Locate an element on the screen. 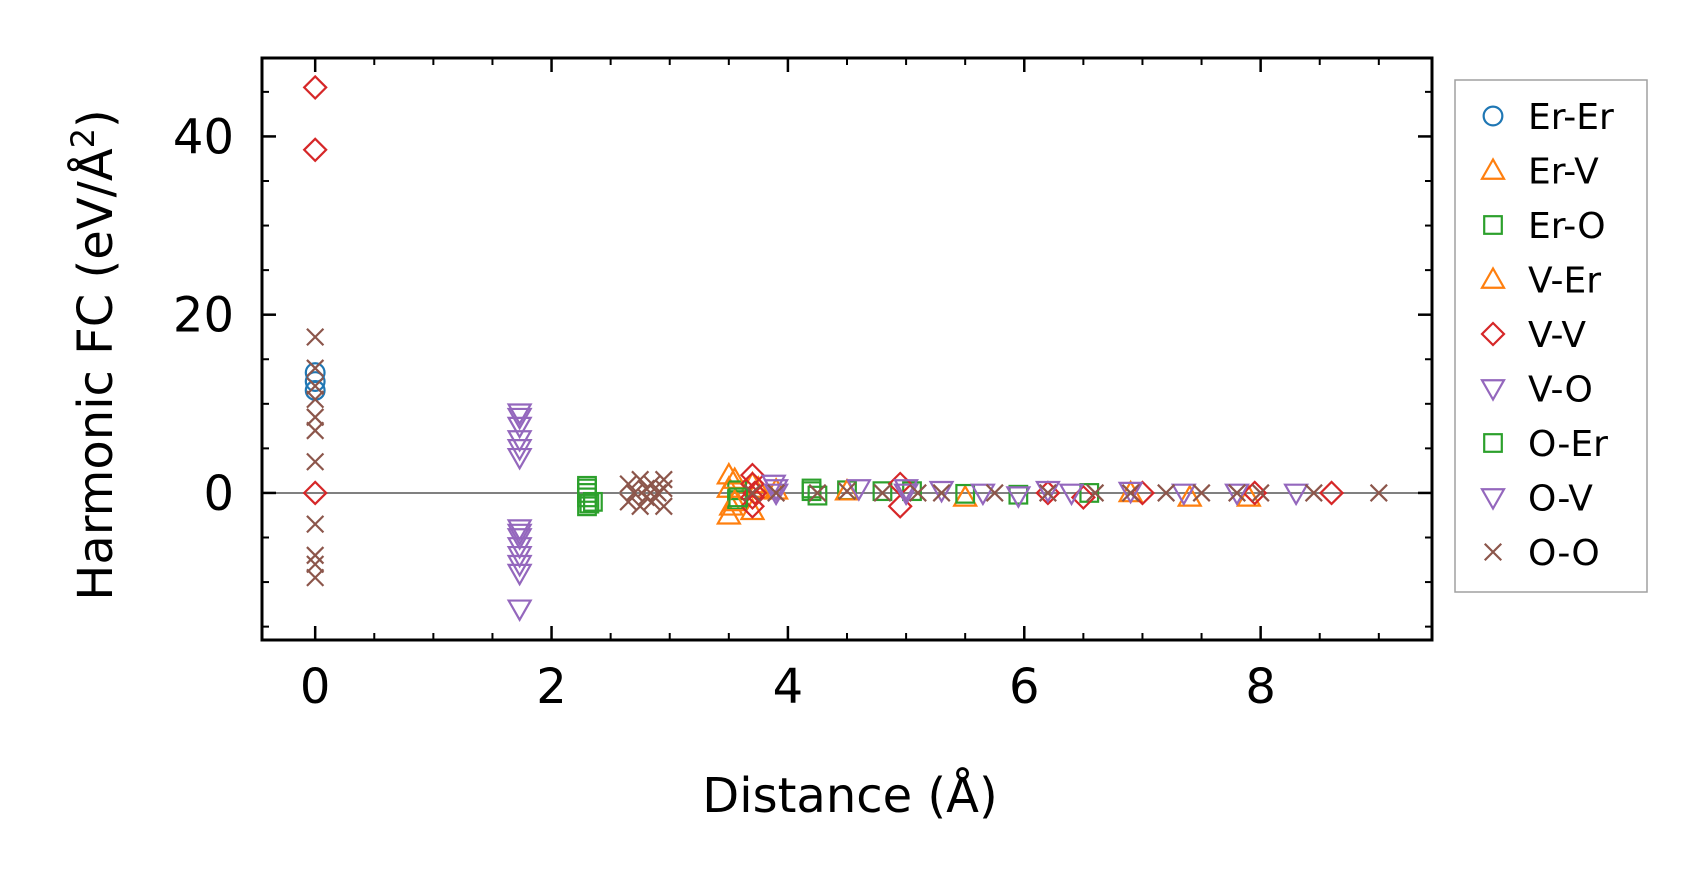  legend-item: V-V is located at coordinates (1533, 335).